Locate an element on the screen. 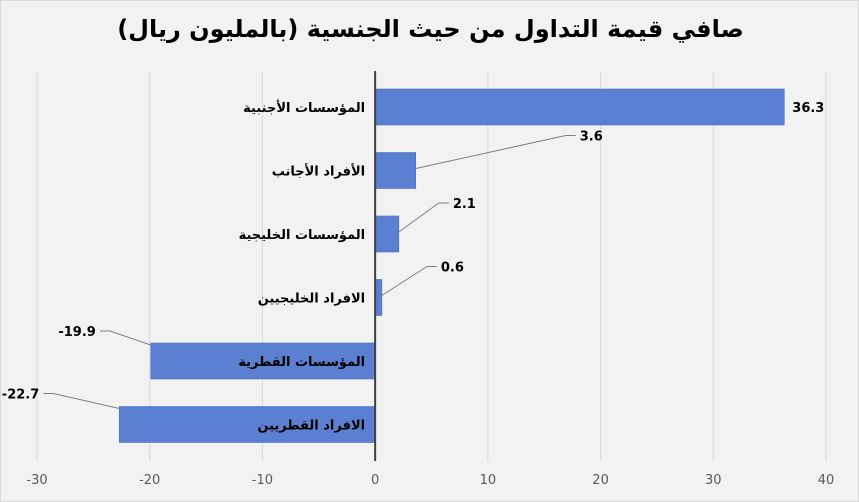  category-label: الافراد الخليجيين is located at coordinates (311, 299).